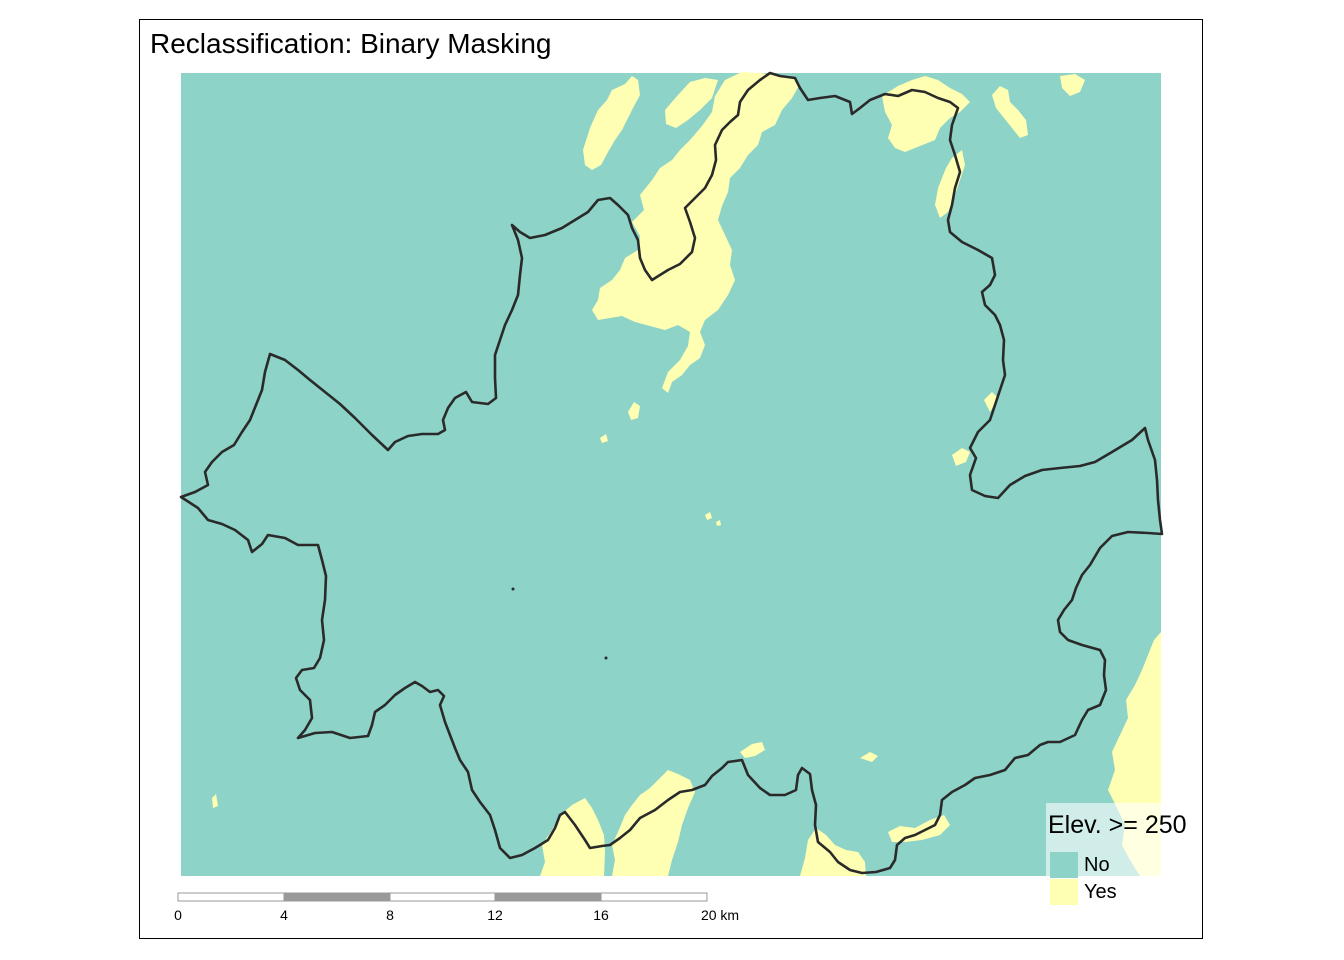 The height and width of the screenshot is (960, 1344). I want to click on legend-title: Elev. >= 250, so click(1117, 825).